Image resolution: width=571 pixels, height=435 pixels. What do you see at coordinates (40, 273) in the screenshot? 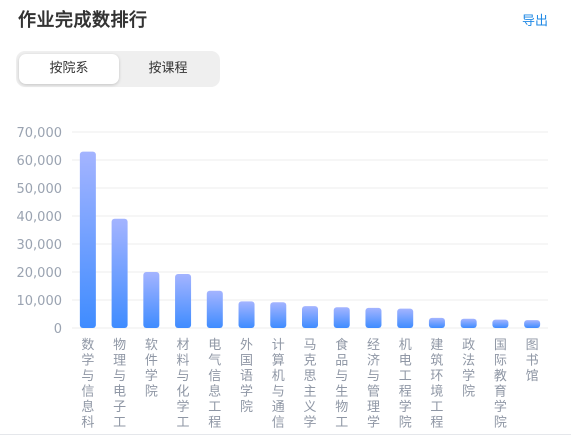
I see `y-tick-label: 20,000` at bounding box center [40, 273].